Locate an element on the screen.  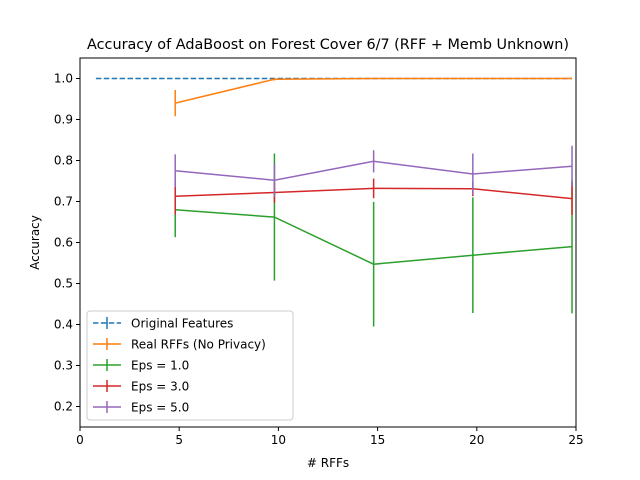
legend-frame is located at coordinates (190, 365).